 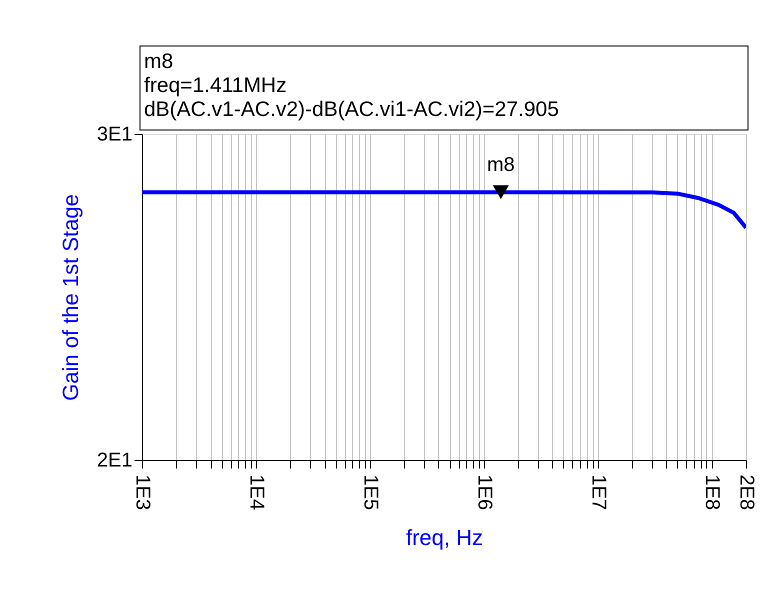 What do you see at coordinates (484, 492) in the screenshot?
I see `x-tick-label: 1E6` at bounding box center [484, 492].